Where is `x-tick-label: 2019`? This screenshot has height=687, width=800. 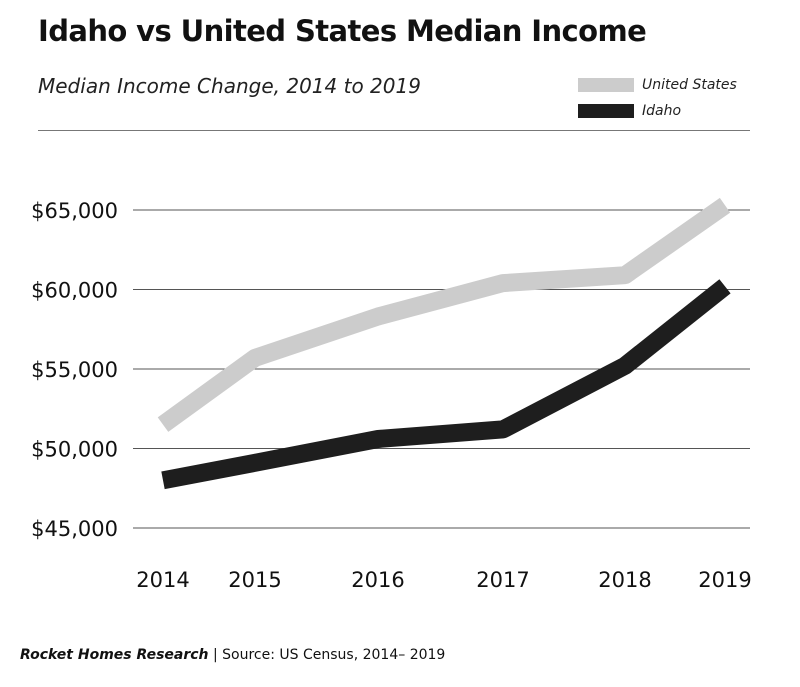 x-tick-label: 2019 is located at coordinates (724, 580).